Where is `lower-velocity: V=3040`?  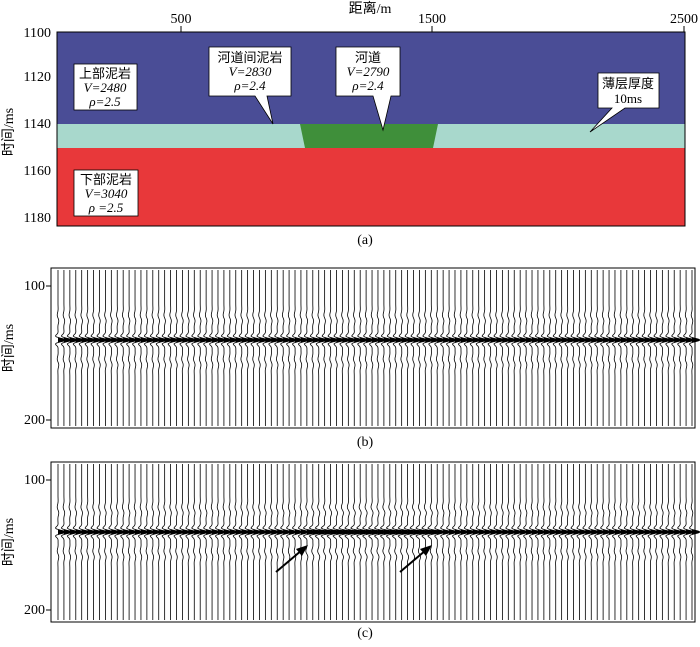 lower-velocity: V=3040 is located at coordinates (106, 193).